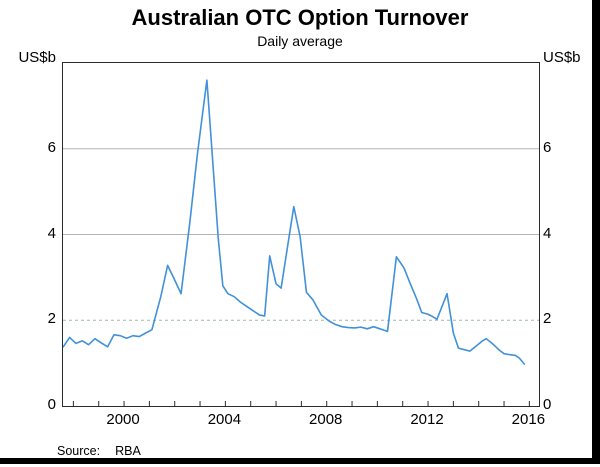  What do you see at coordinates (562, 57) in the screenshot?
I see `y-axis-unit-right: US$b` at bounding box center [562, 57].